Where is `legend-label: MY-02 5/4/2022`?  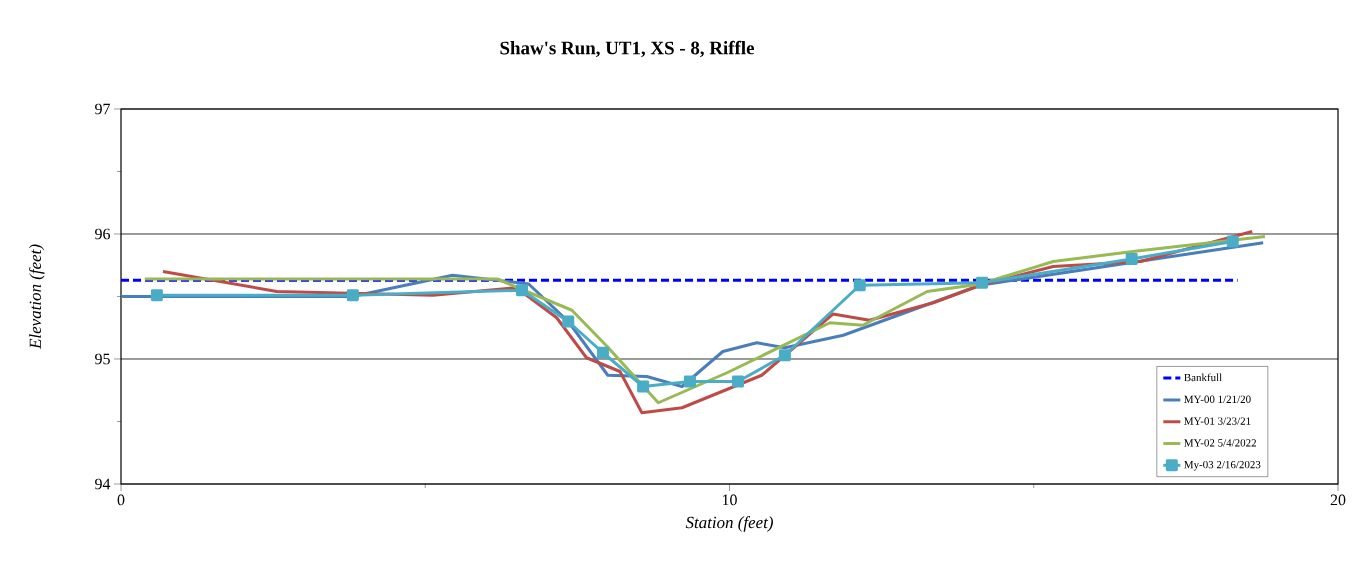 legend-label: MY-02 5/4/2022 is located at coordinates (1220, 443).